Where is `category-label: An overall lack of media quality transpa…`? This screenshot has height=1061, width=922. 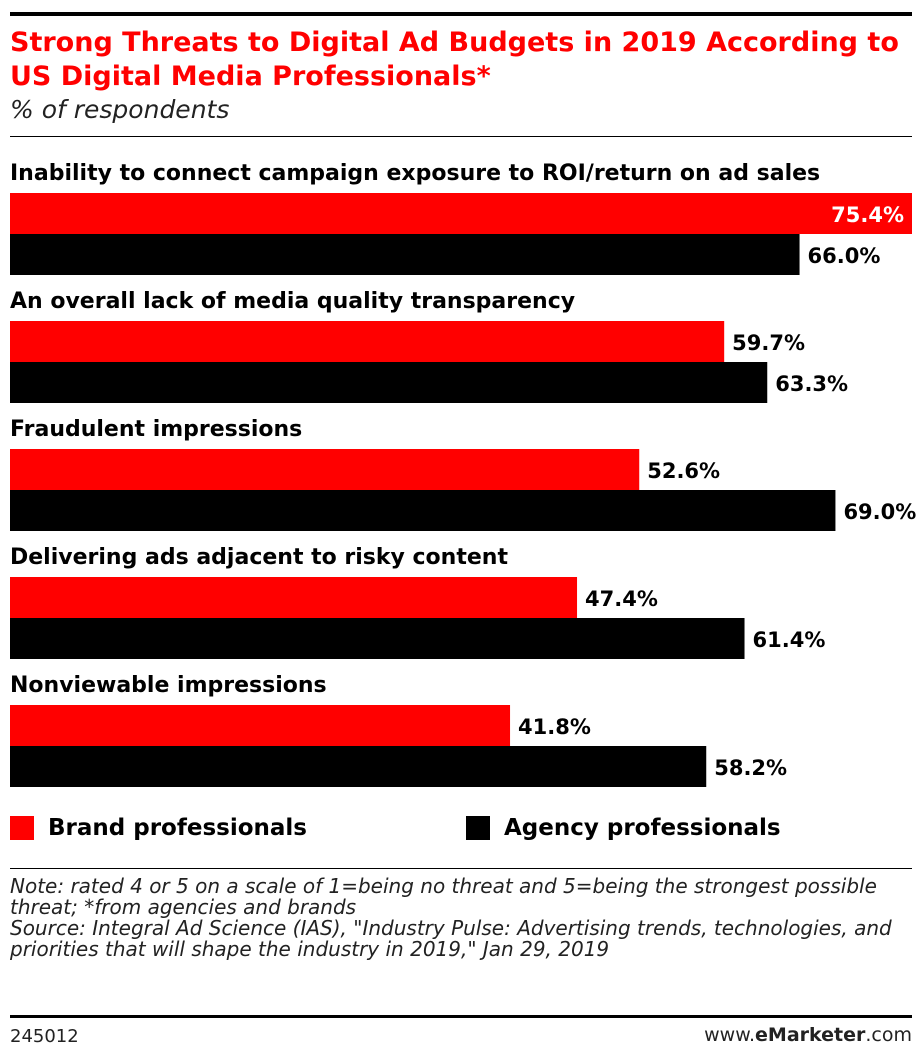 category-label: An overall lack of media quality transpa… is located at coordinates (292, 301).